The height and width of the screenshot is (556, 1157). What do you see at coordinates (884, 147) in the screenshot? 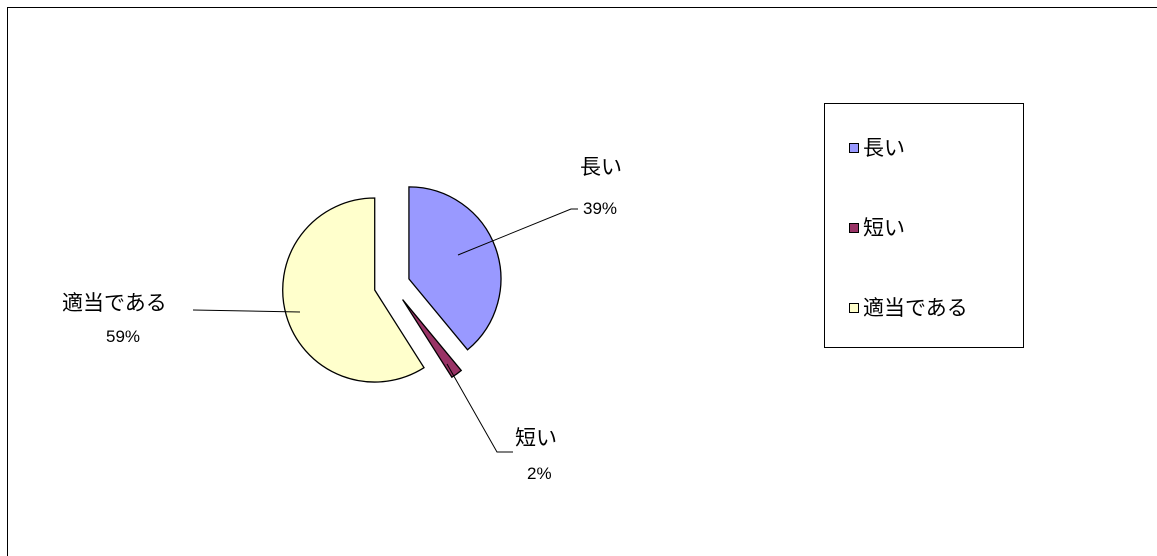
I see `legend-label-nagai: 長い` at bounding box center [884, 147].